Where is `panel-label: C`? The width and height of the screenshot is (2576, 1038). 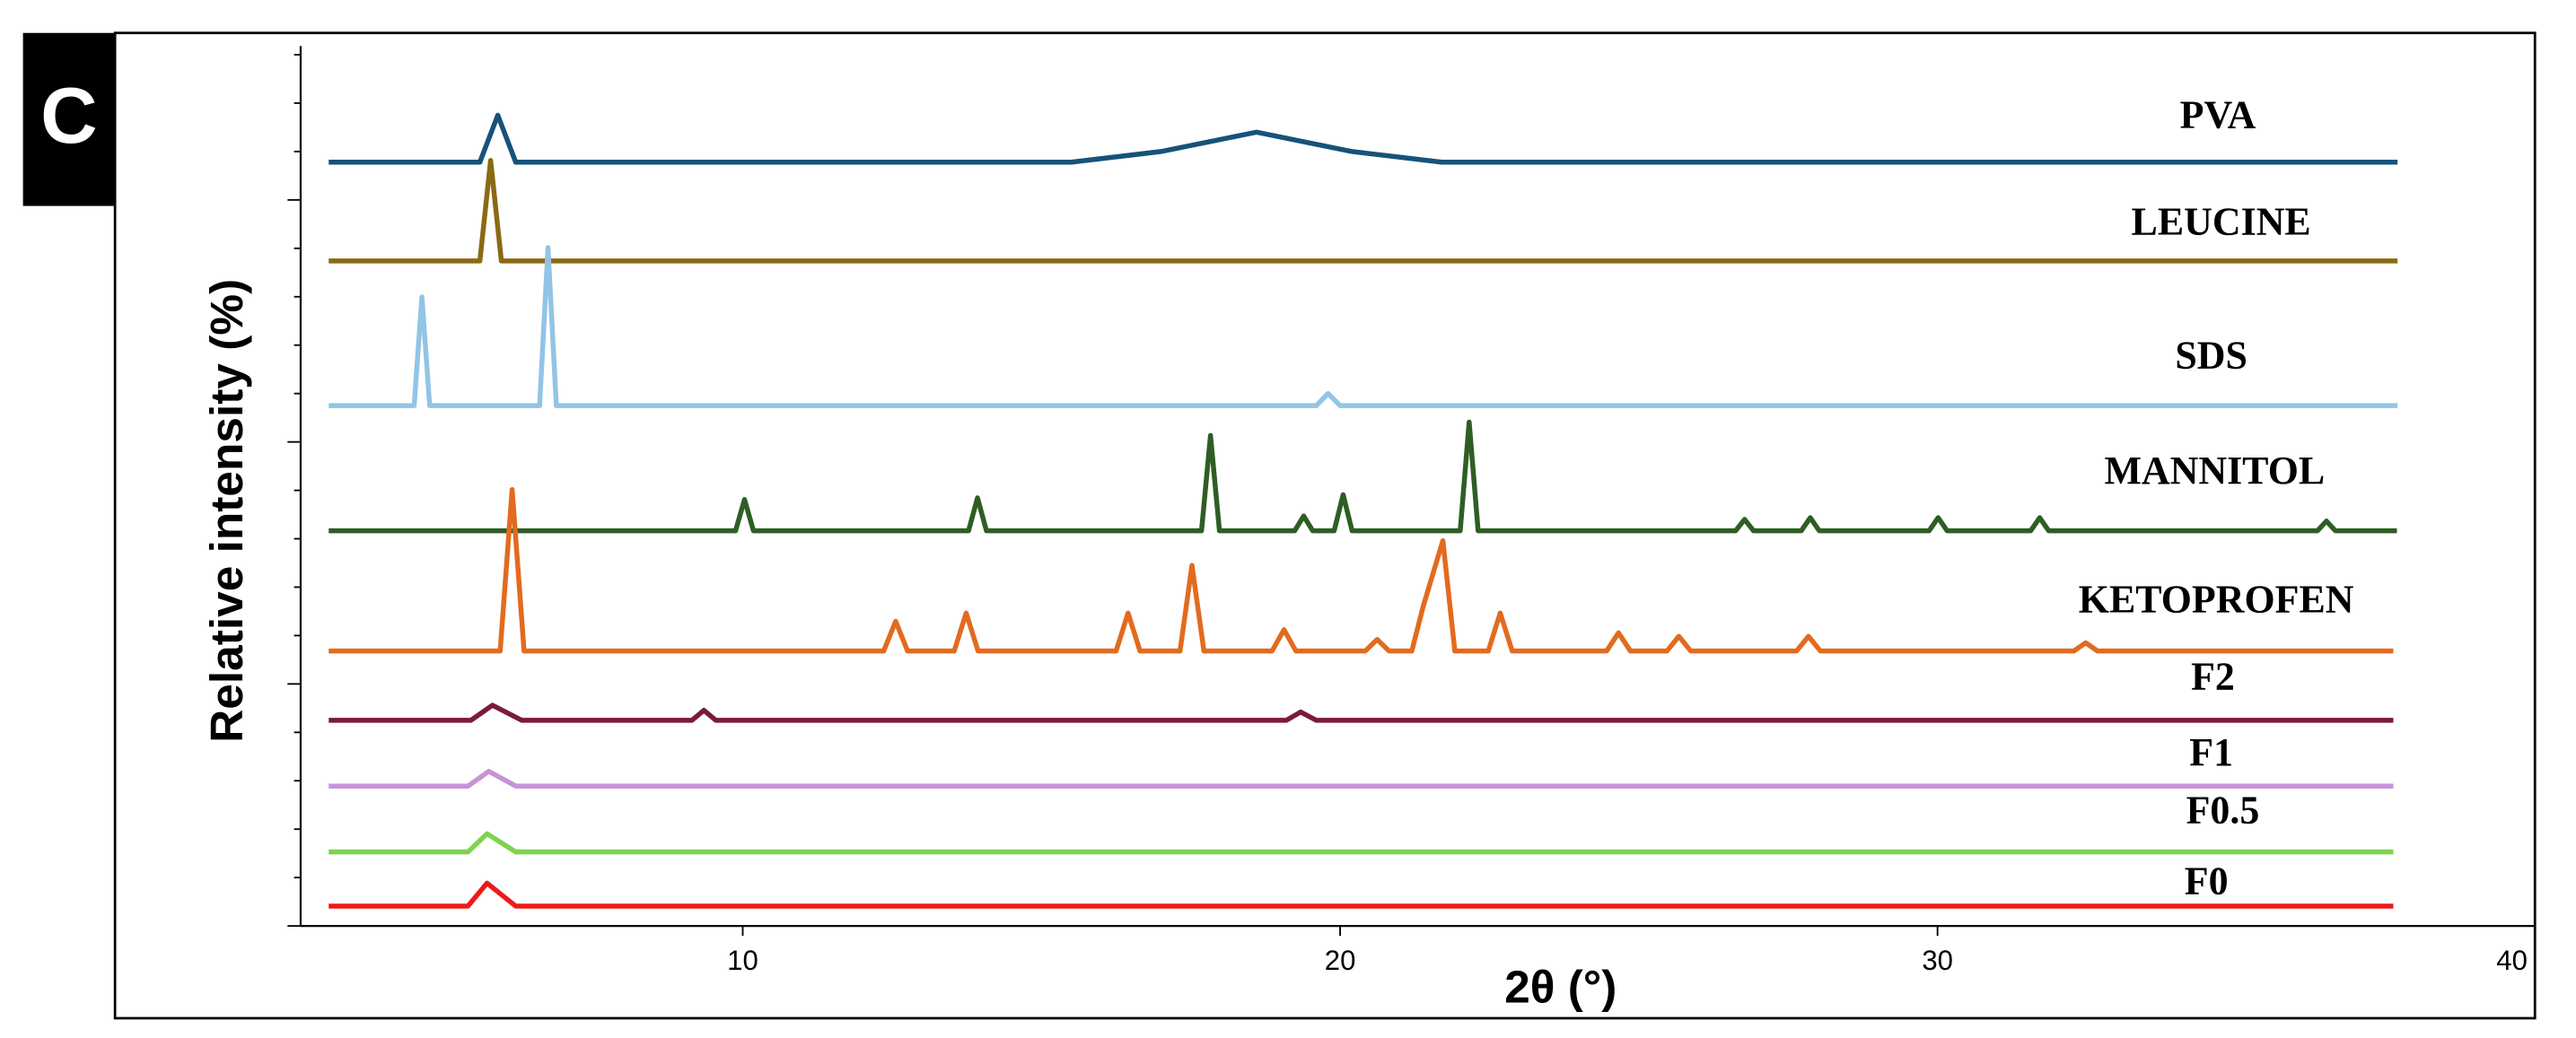 panel-label: C is located at coordinates (68, 115).